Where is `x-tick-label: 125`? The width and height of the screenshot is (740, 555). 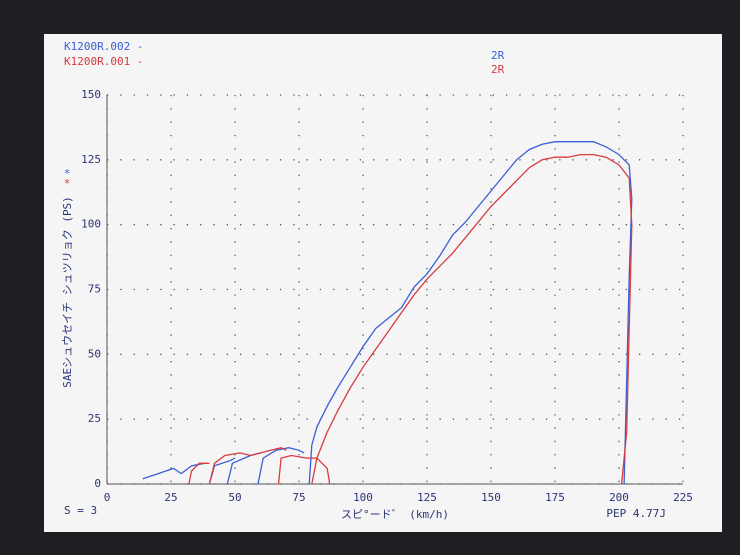 x-tick-label: 125 is located at coordinates (427, 497).